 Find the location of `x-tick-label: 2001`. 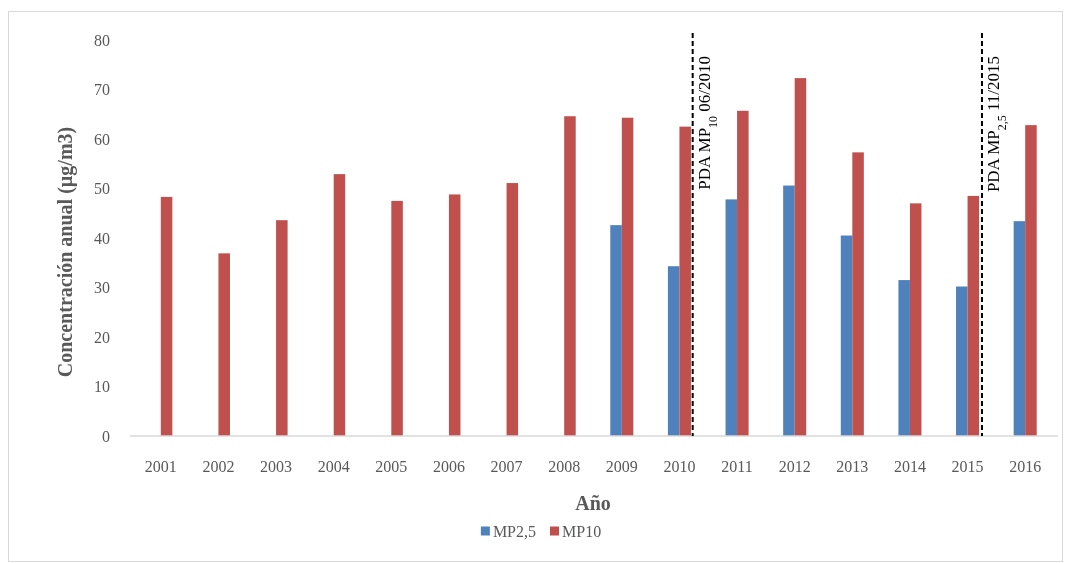

x-tick-label: 2001 is located at coordinates (160, 466).